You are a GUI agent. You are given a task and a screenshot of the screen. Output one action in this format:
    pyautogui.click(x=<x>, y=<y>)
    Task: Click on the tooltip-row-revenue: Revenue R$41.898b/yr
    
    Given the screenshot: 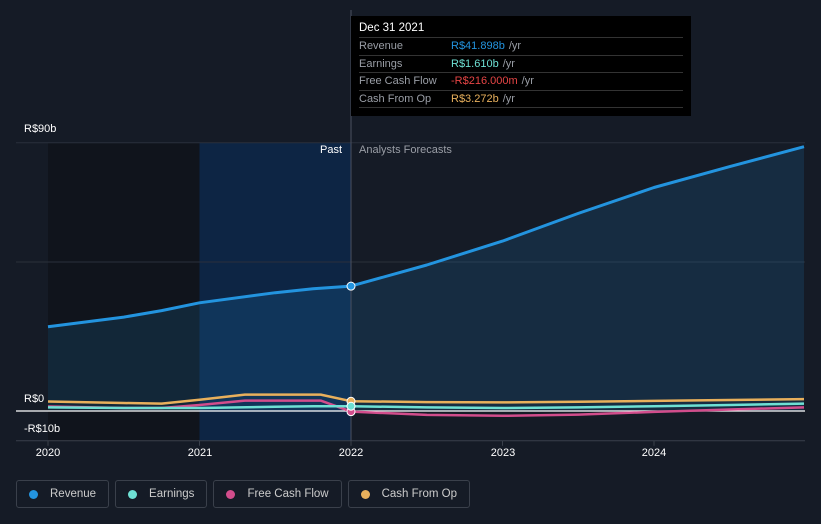 What is the action you would take?
    pyautogui.click(x=521, y=47)
    